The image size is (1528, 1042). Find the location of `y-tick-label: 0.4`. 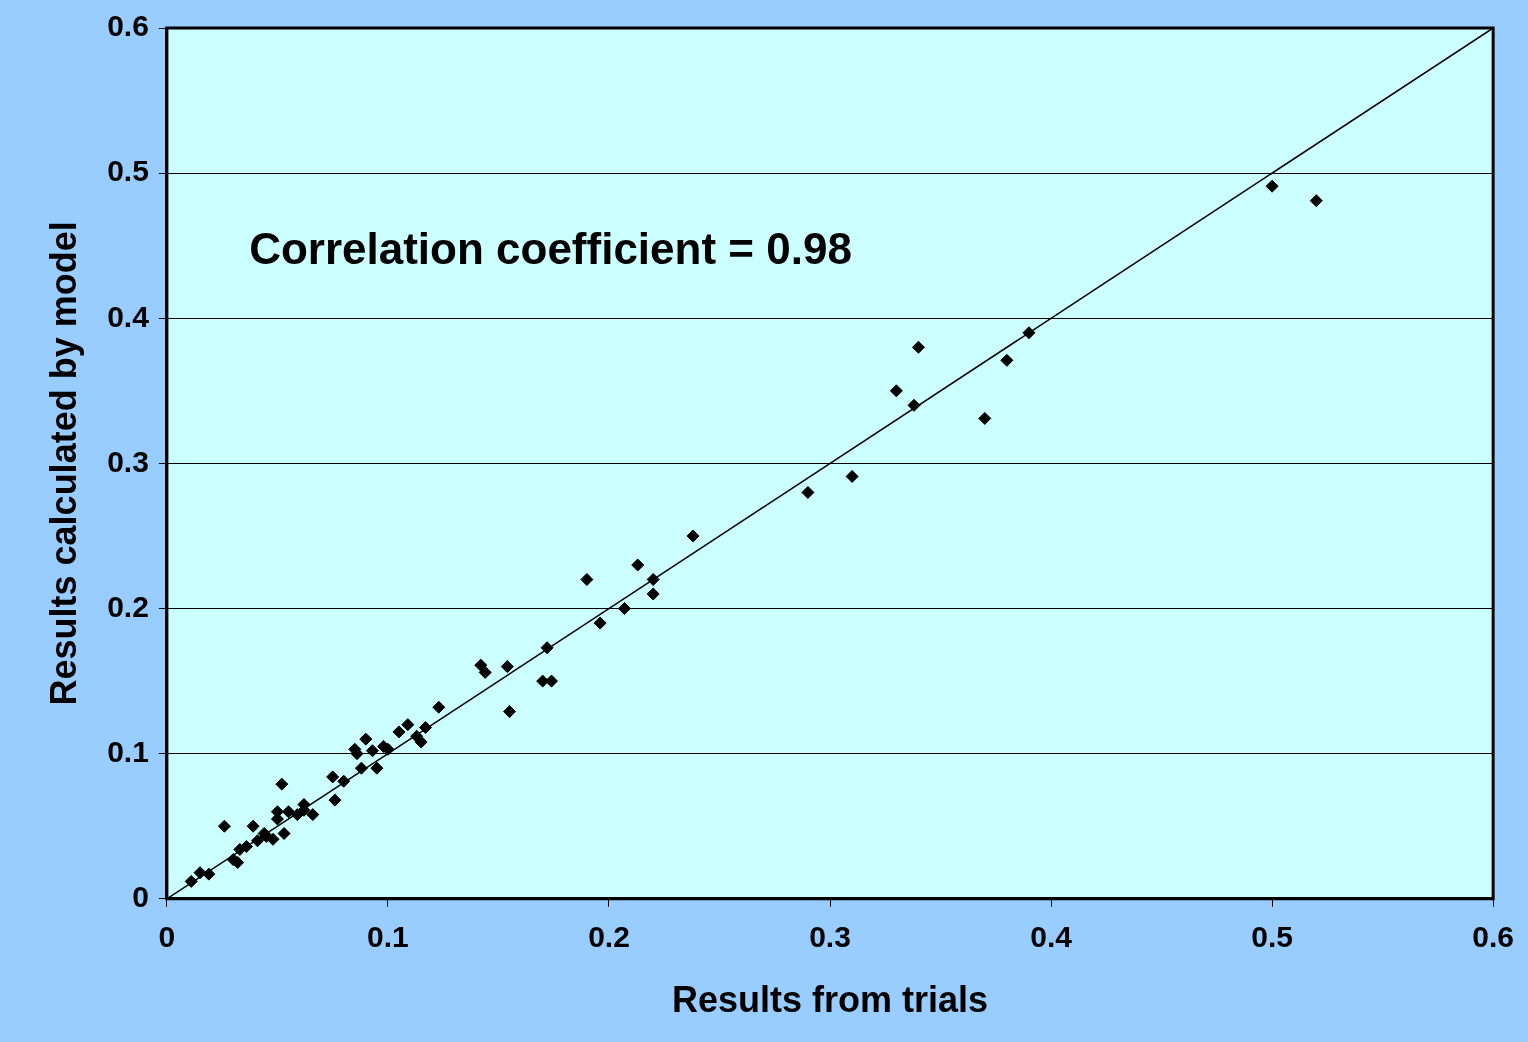

y-tick-label: 0.4 is located at coordinates (128, 316).